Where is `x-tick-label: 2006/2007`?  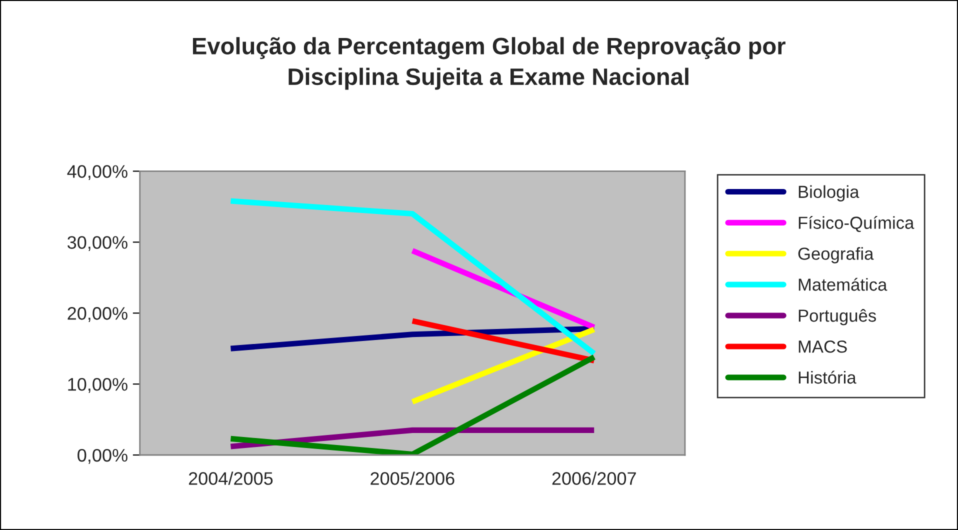
x-tick-label: 2006/2007 is located at coordinates (594, 478).